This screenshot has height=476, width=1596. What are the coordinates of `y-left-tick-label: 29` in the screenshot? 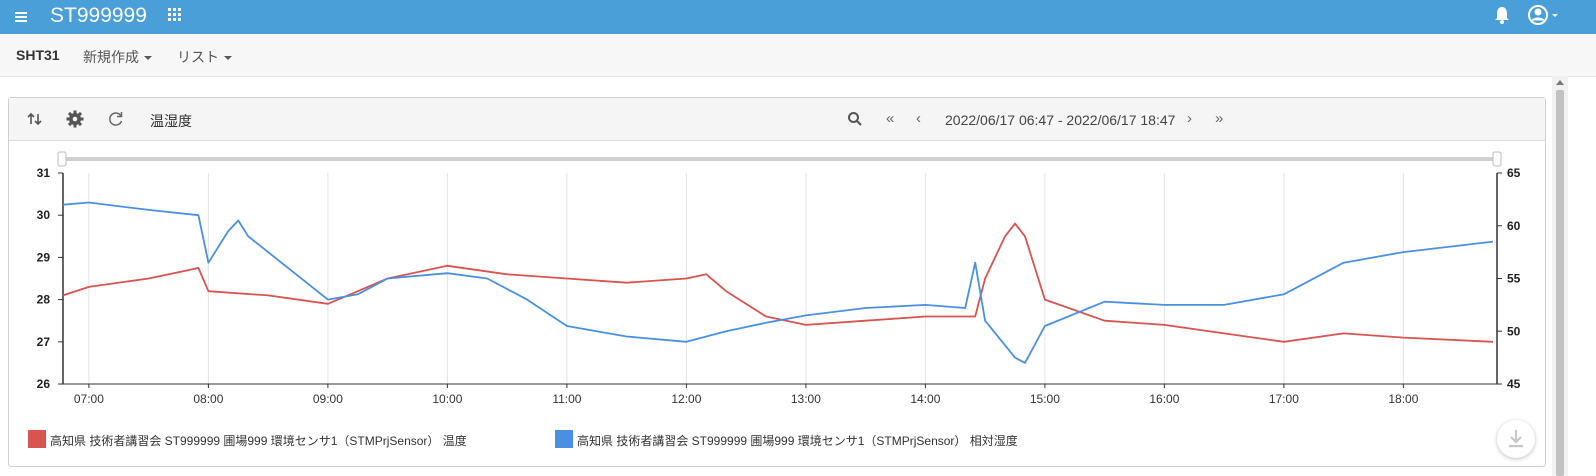 It's located at (44, 257).